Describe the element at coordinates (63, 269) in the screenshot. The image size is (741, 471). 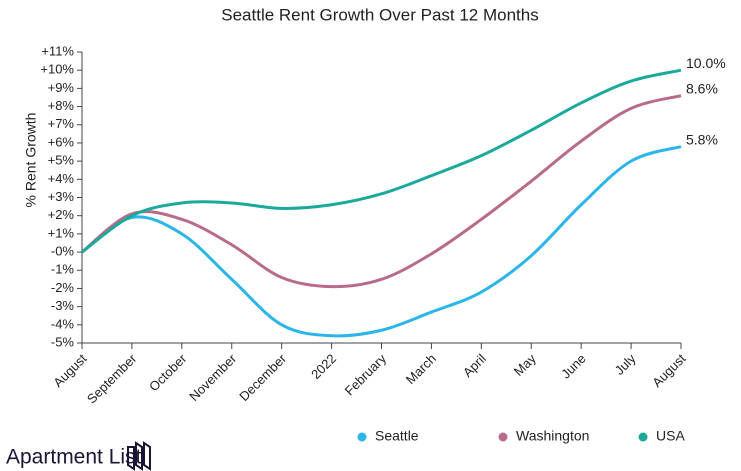
I see `y-tick-label: -1%` at that location.